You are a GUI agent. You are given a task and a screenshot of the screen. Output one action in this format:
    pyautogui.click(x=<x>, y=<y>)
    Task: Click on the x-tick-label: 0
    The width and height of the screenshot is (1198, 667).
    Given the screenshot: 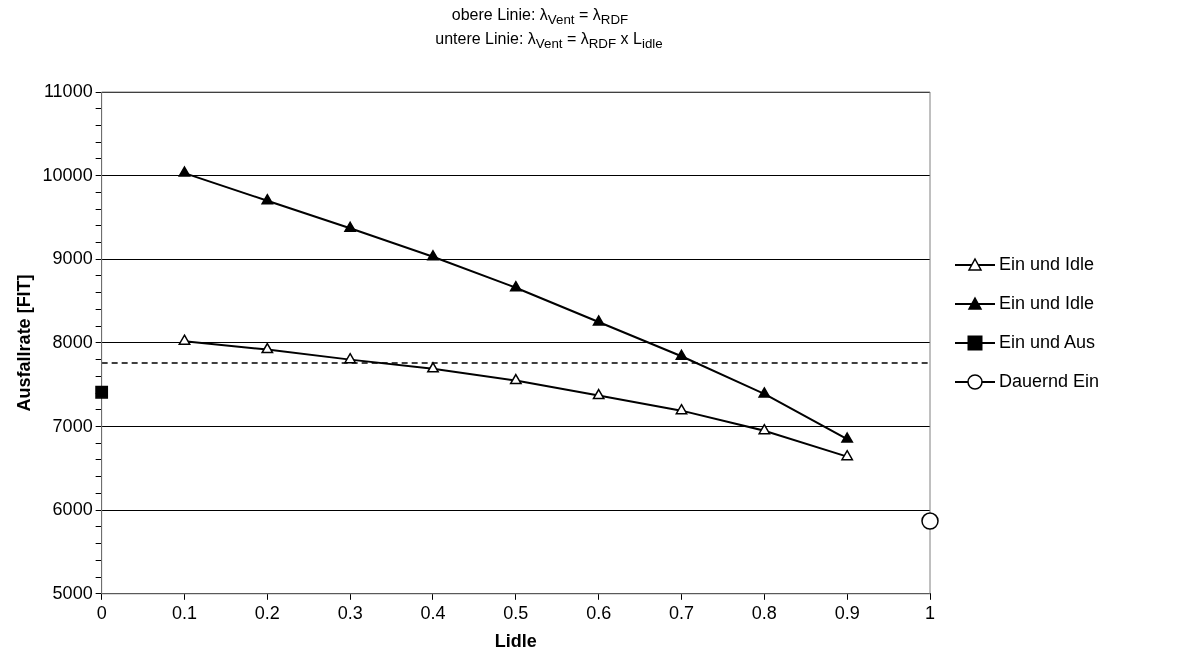 What is the action you would take?
    pyautogui.click(x=101, y=612)
    